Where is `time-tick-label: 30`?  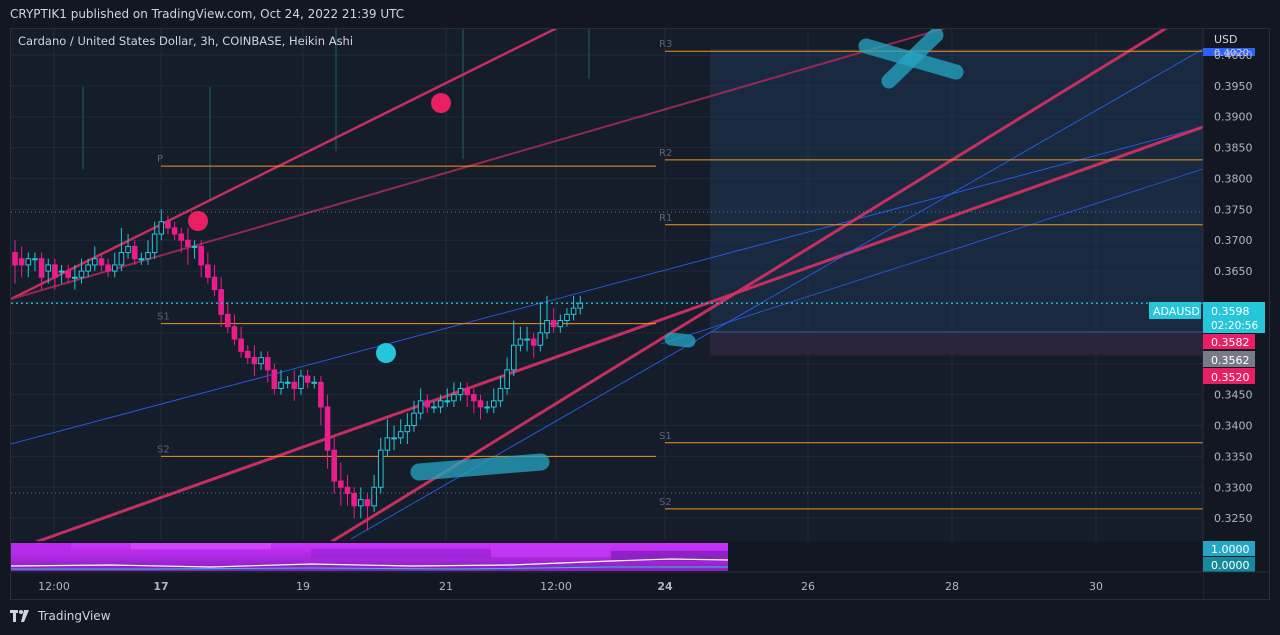 time-tick-label: 30 is located at coordinates (1096, 586).